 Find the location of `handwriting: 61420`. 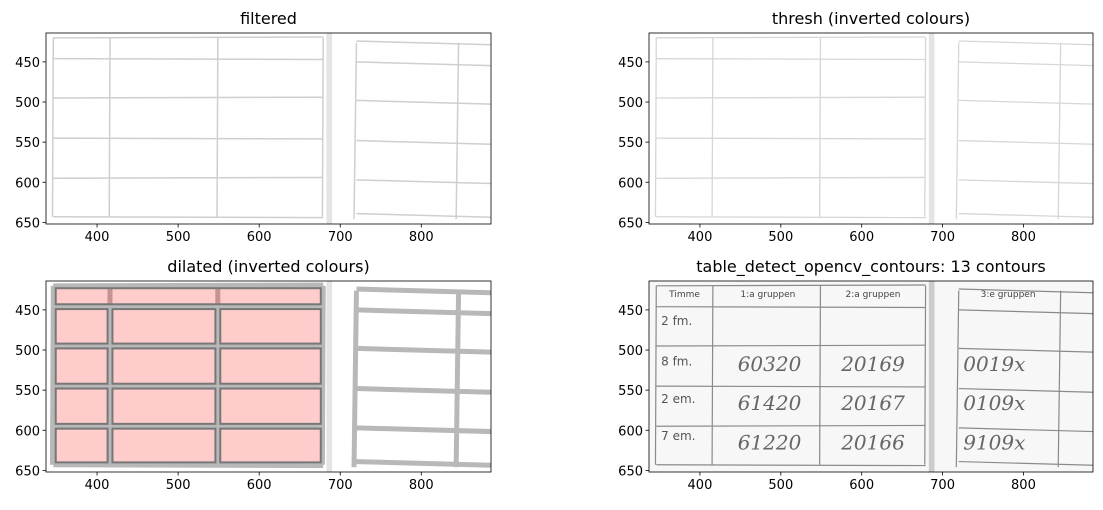

handwriting: 61420 is located at coordinates (770, 403).